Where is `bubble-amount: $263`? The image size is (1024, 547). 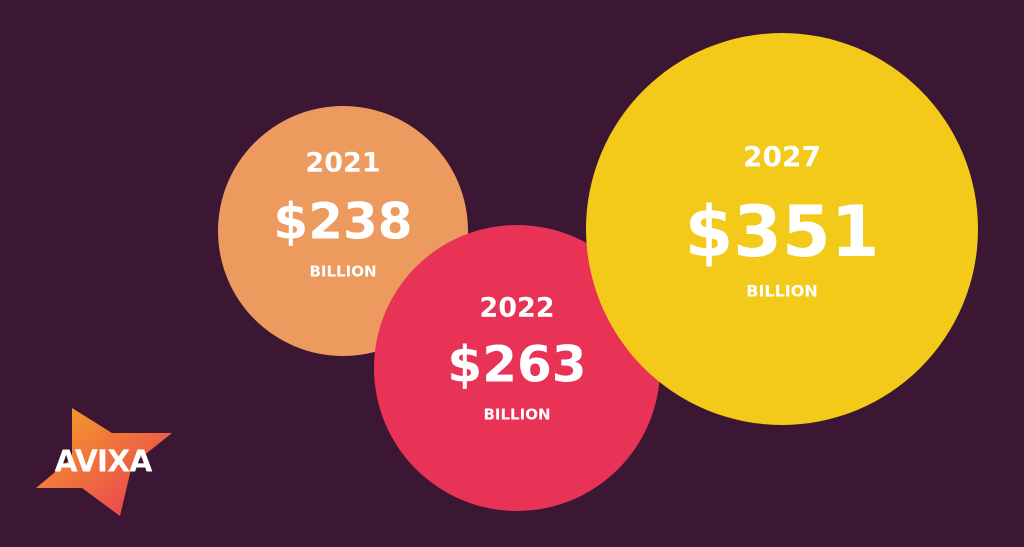 bubble-amount: $263 is located at coordinates (516, 365).